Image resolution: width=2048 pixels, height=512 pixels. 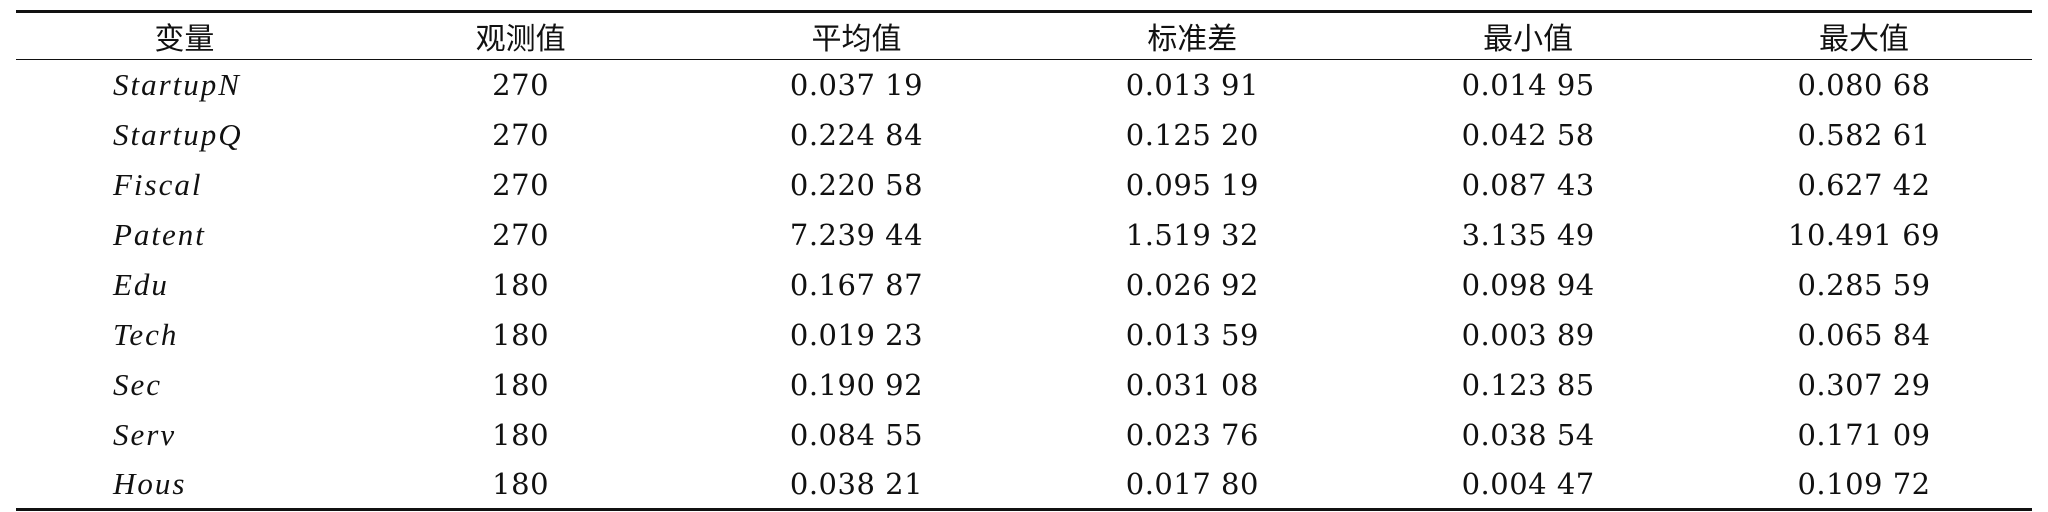 I want to click on variable-name: Tech, so click(x=146, y=334).